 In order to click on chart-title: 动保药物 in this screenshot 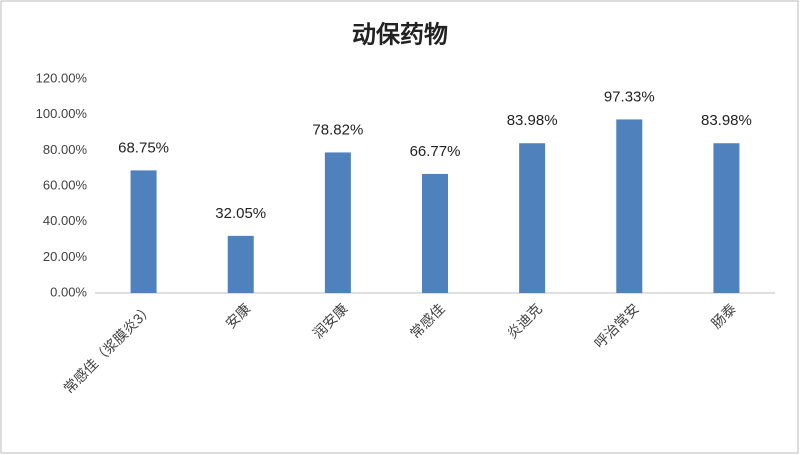, I will do `click(400, 34)`.